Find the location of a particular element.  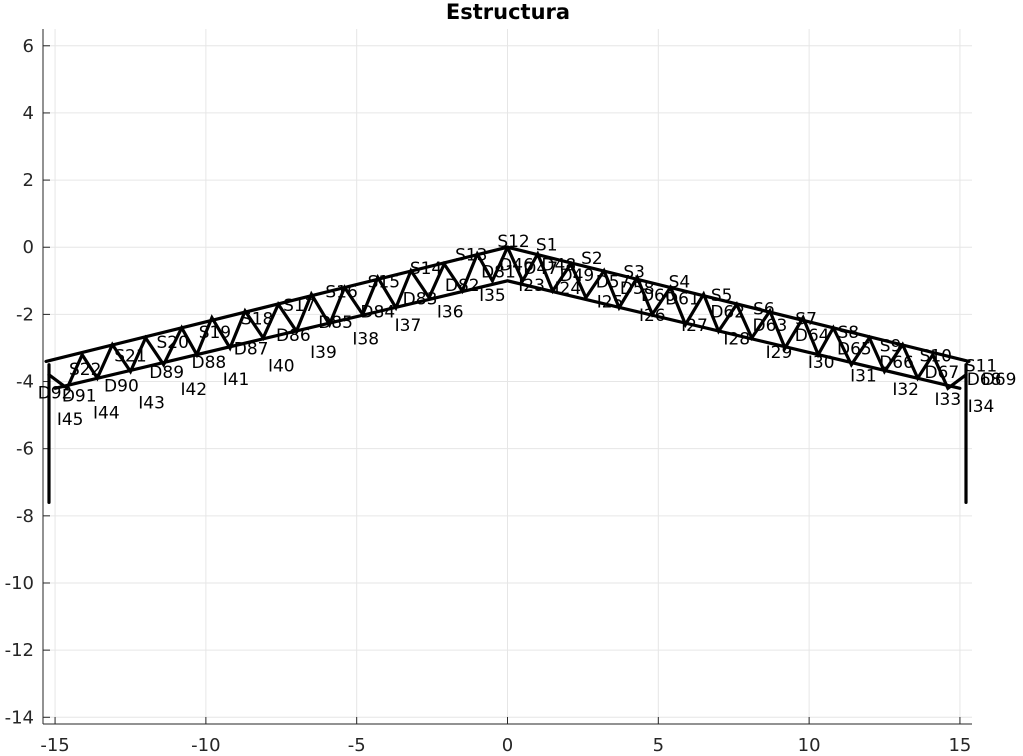

x-tick-label-6: 15 is located at coordinates (959, 745).